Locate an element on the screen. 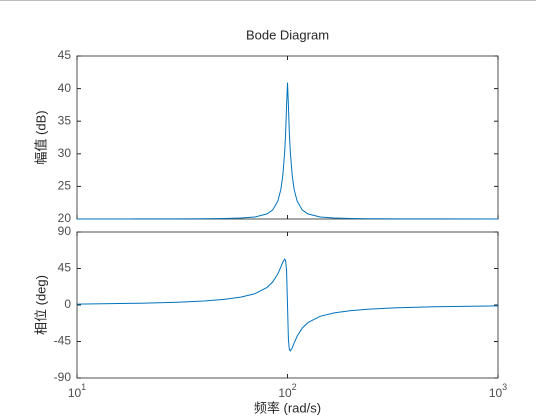  y-axis-label: 相位 (deg) is located at coordinates (40, 305).